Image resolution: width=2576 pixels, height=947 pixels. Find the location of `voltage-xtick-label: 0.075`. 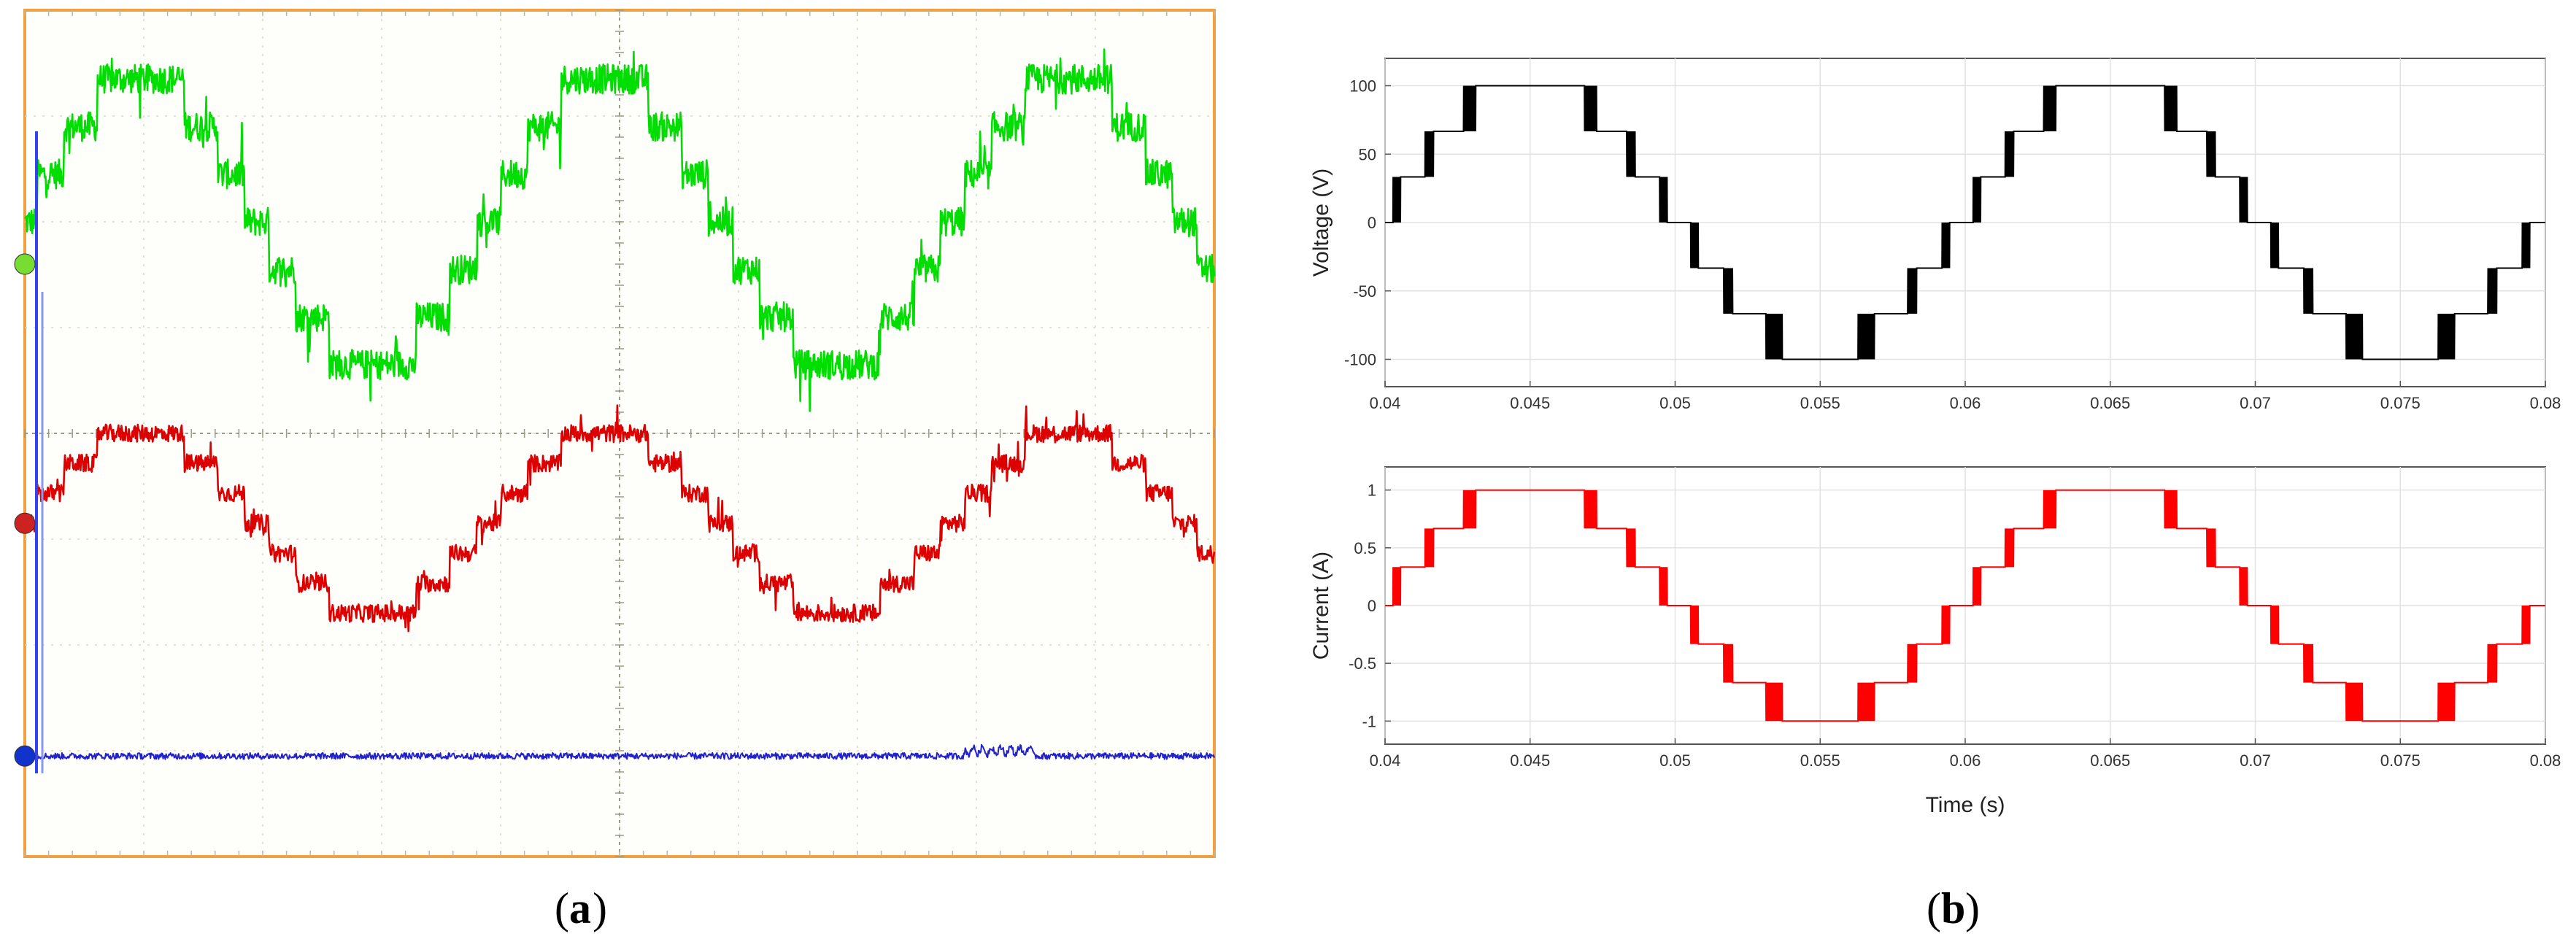

voltage-xtick-label: 0.075 is located at coordinates (2400, 403).